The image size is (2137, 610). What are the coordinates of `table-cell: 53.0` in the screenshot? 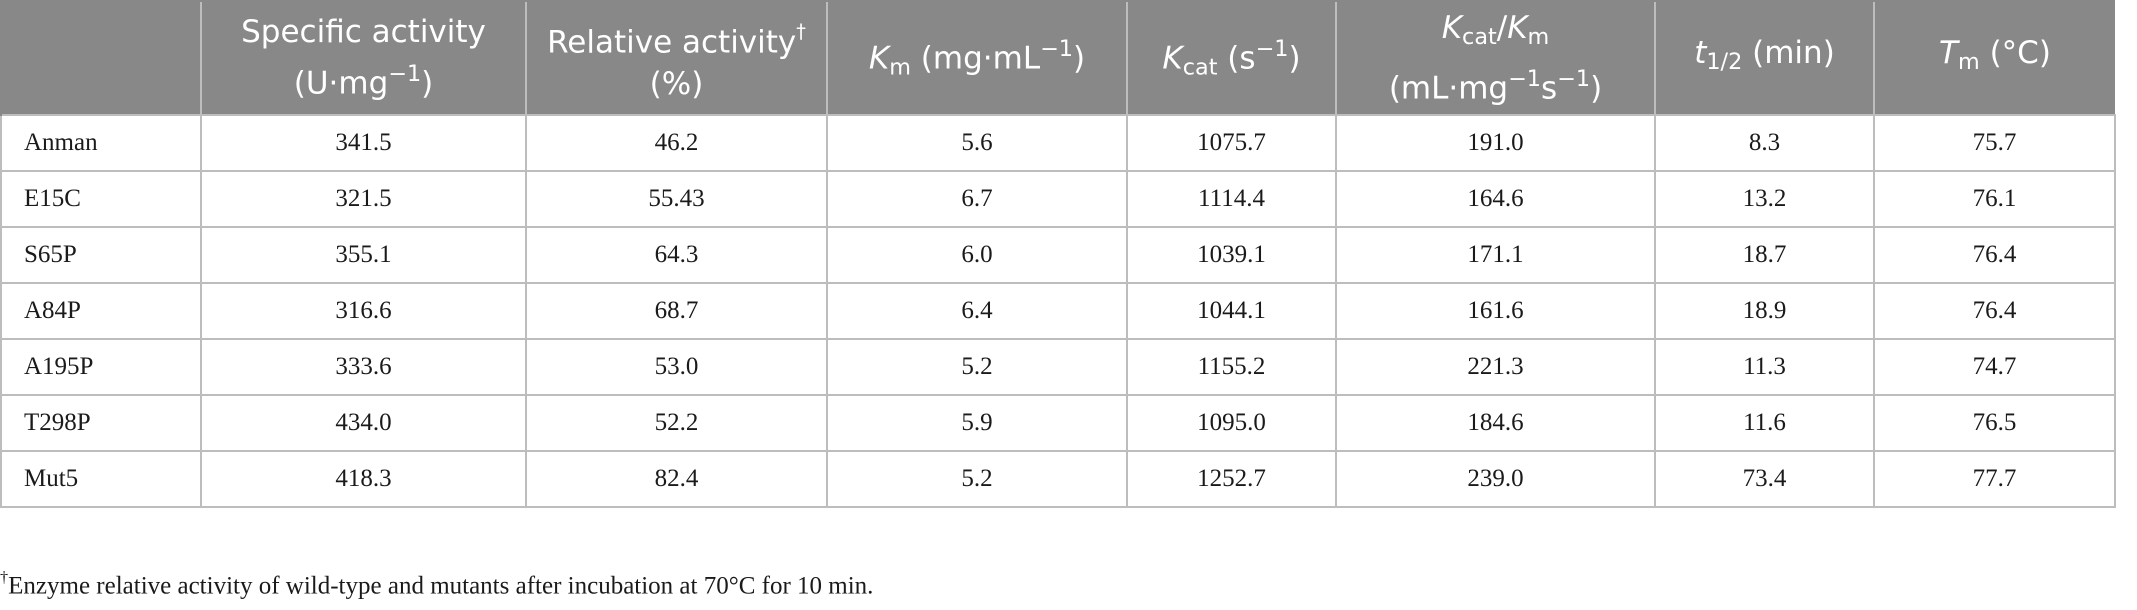 It's located at (676, 367).